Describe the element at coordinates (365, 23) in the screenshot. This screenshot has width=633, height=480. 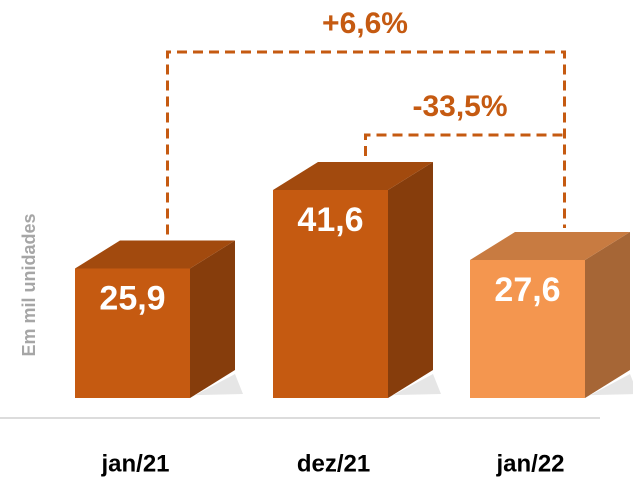
I see `annotation: +6,6%` at that location.